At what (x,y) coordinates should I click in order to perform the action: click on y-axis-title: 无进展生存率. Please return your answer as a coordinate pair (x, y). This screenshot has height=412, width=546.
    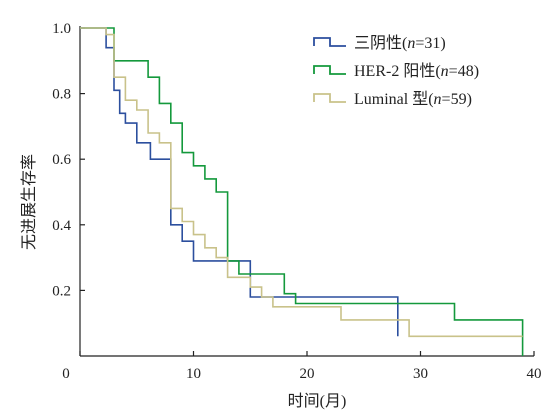
    Looking at the image, I should click on (29, 202).